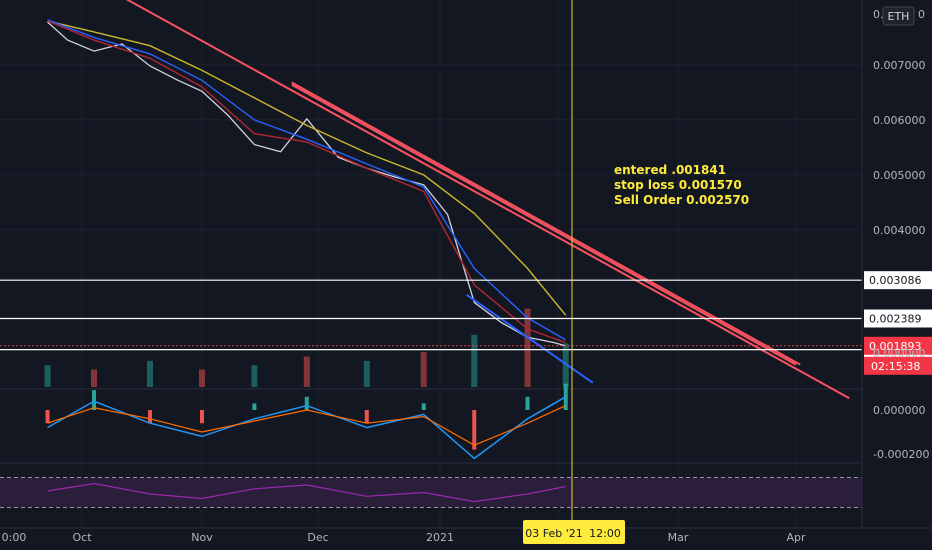 The height and width of the screenshot is (550, 932). What do you see at coordinates (82, 537) in the screenshot?
I see `time-tick-1: Oct` at bounding box center [82, 537].